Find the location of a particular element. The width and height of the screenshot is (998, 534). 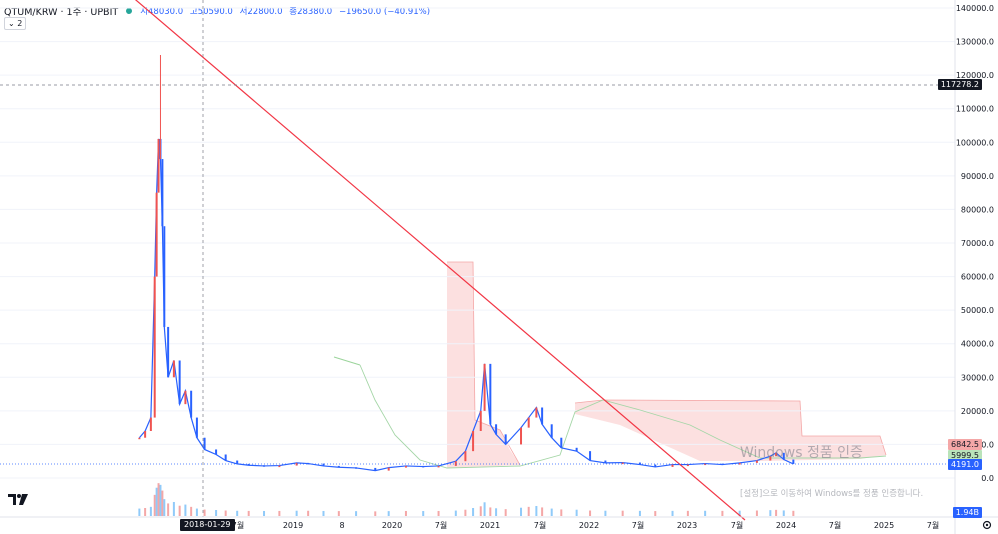

x-tick-label: 8 is located at coordinates (341, 525).